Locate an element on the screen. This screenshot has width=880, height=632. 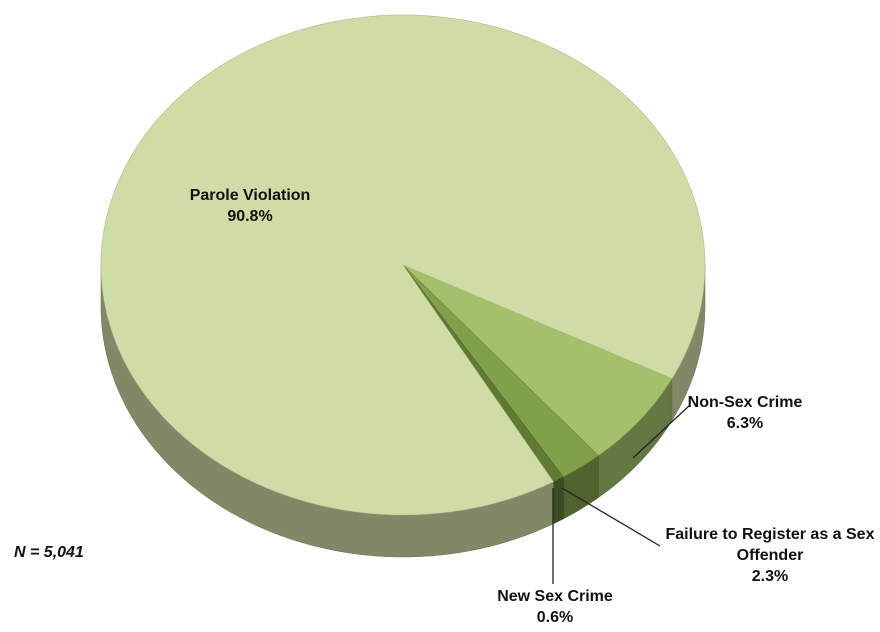
category-label: Non-Sex Crime is located at coordinates (745, 402).